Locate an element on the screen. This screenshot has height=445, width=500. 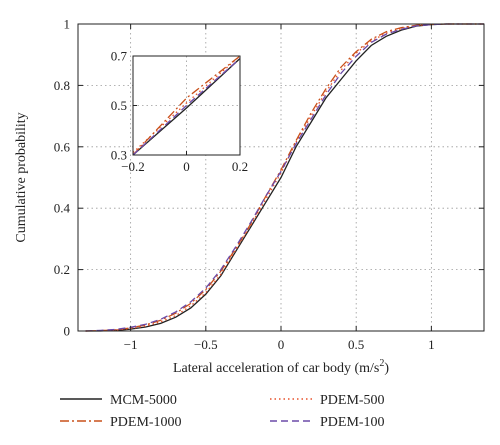
x-axis-label-superscript: 2 is located at coordinates (381, 363).